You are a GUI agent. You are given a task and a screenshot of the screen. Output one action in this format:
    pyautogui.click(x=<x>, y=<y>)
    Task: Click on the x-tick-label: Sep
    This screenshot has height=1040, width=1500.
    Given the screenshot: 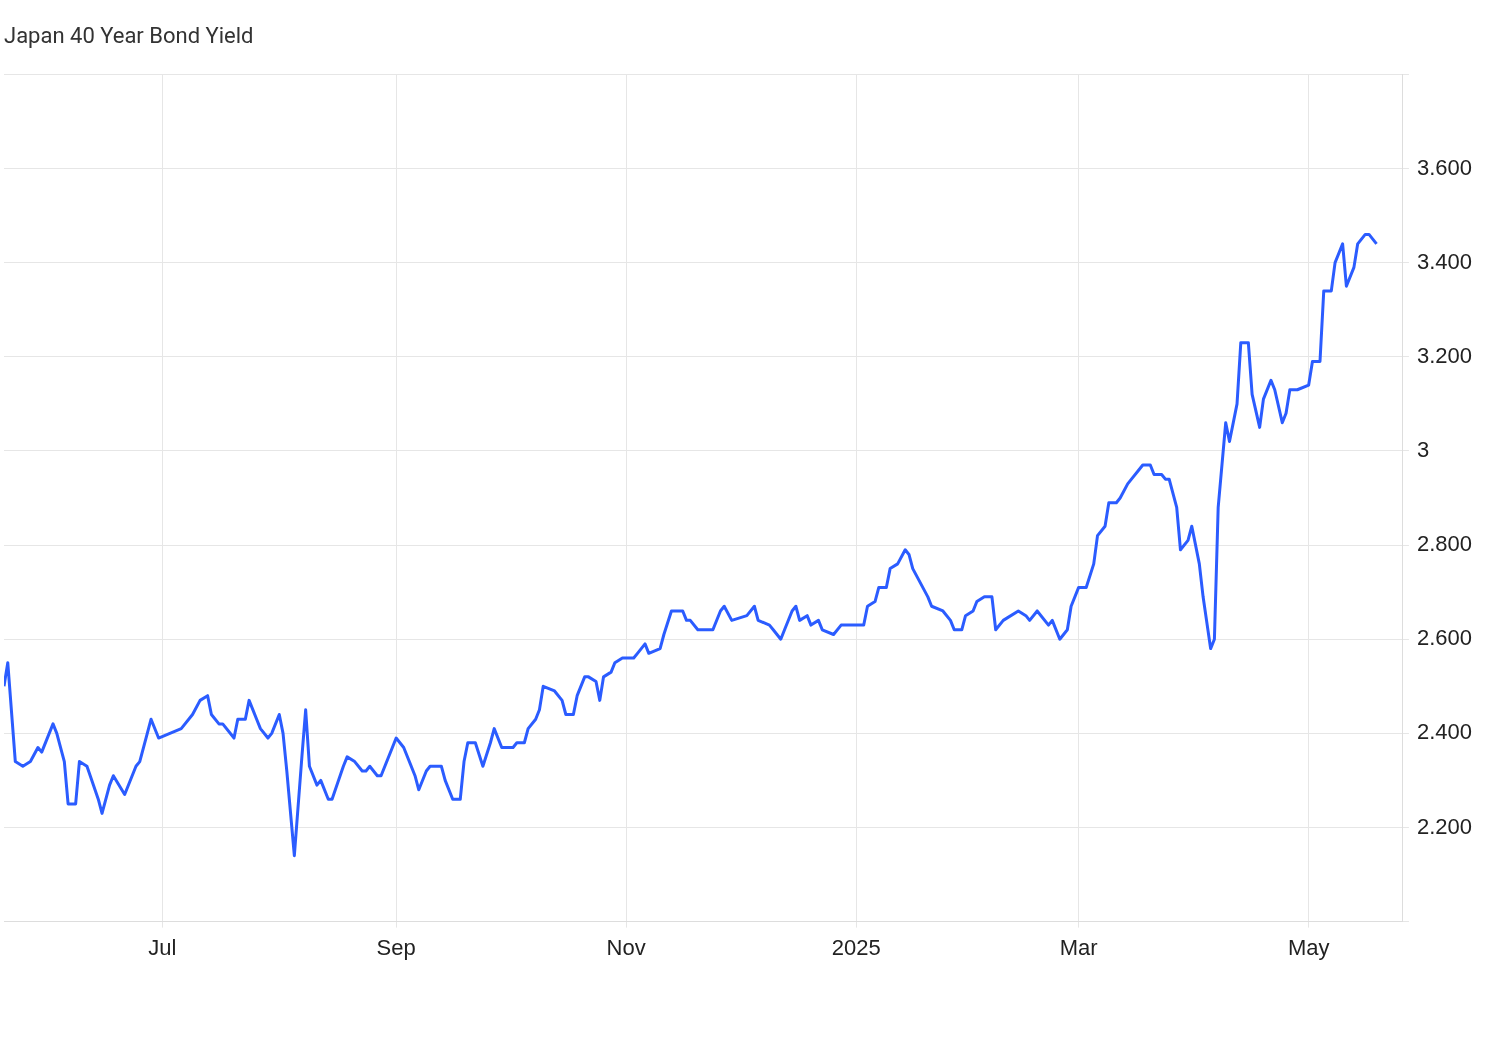 What is the action you would take?
    pyautogui.click(x=396, y=947)
    